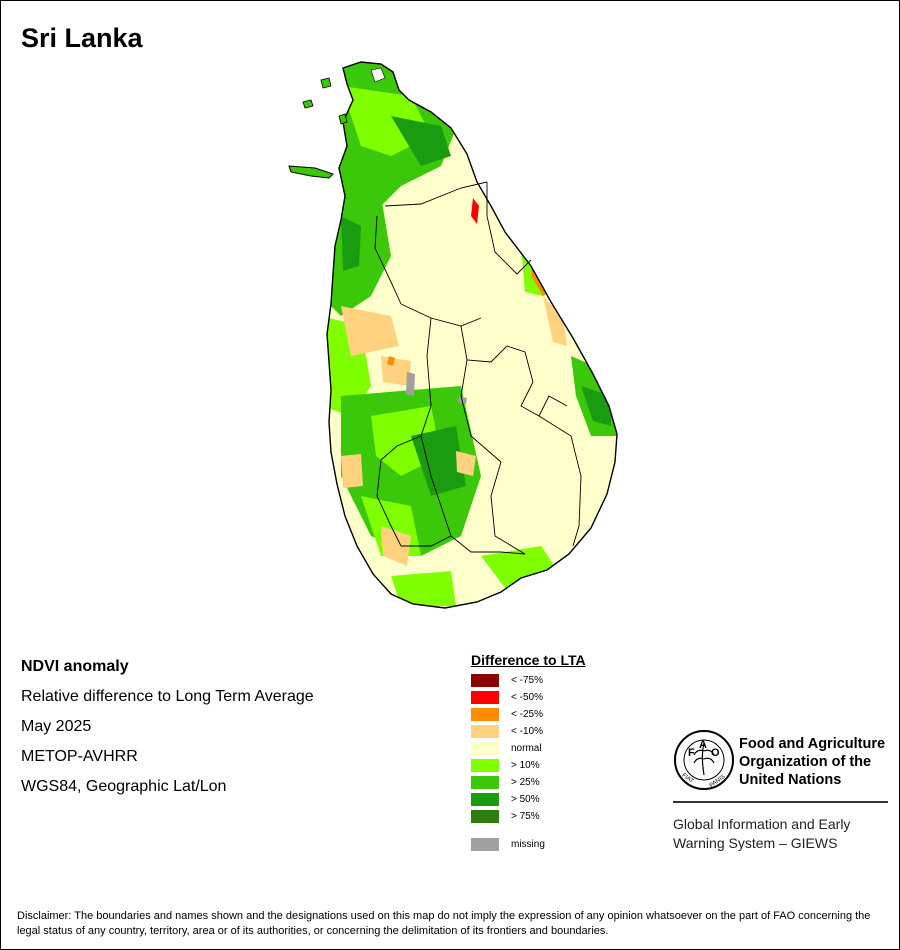 The image size is (900, 950). What do you see at coordinates (167, 696) in the screenshot?
I see `product-description: Relative difference to Long Term Average` at bounding box center [167, 696].